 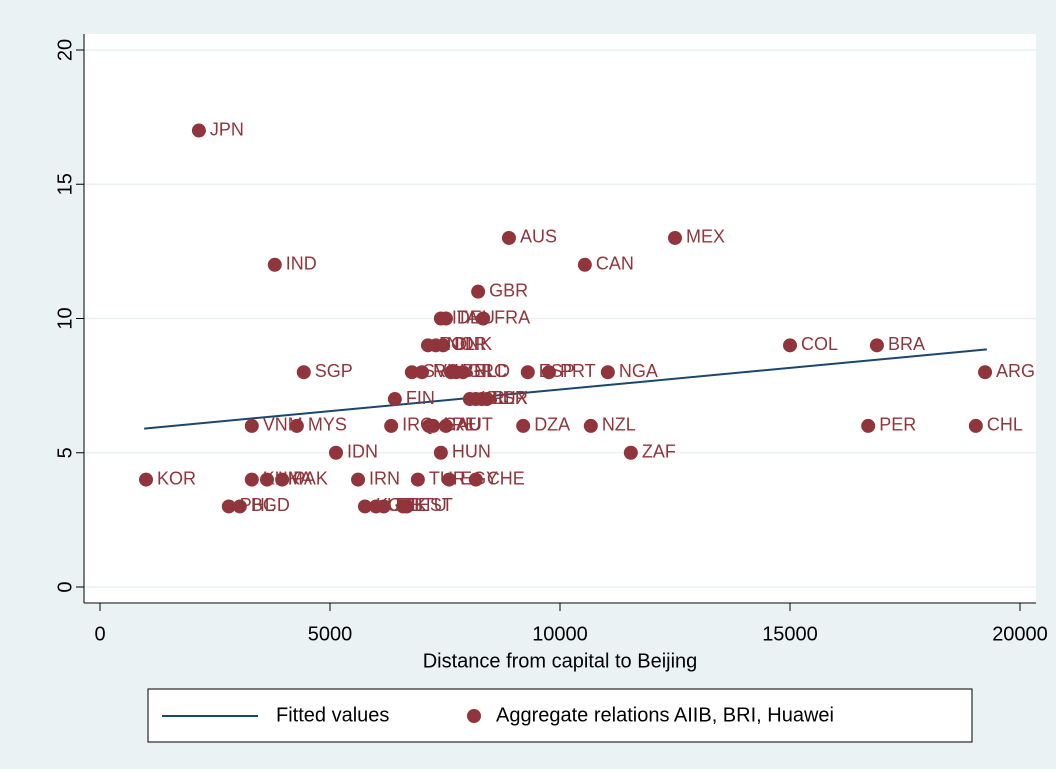 What do you see at coordinates (619, 425) in the screenshot?
I see `point-label: NZL` at bounding box center [619, 425].